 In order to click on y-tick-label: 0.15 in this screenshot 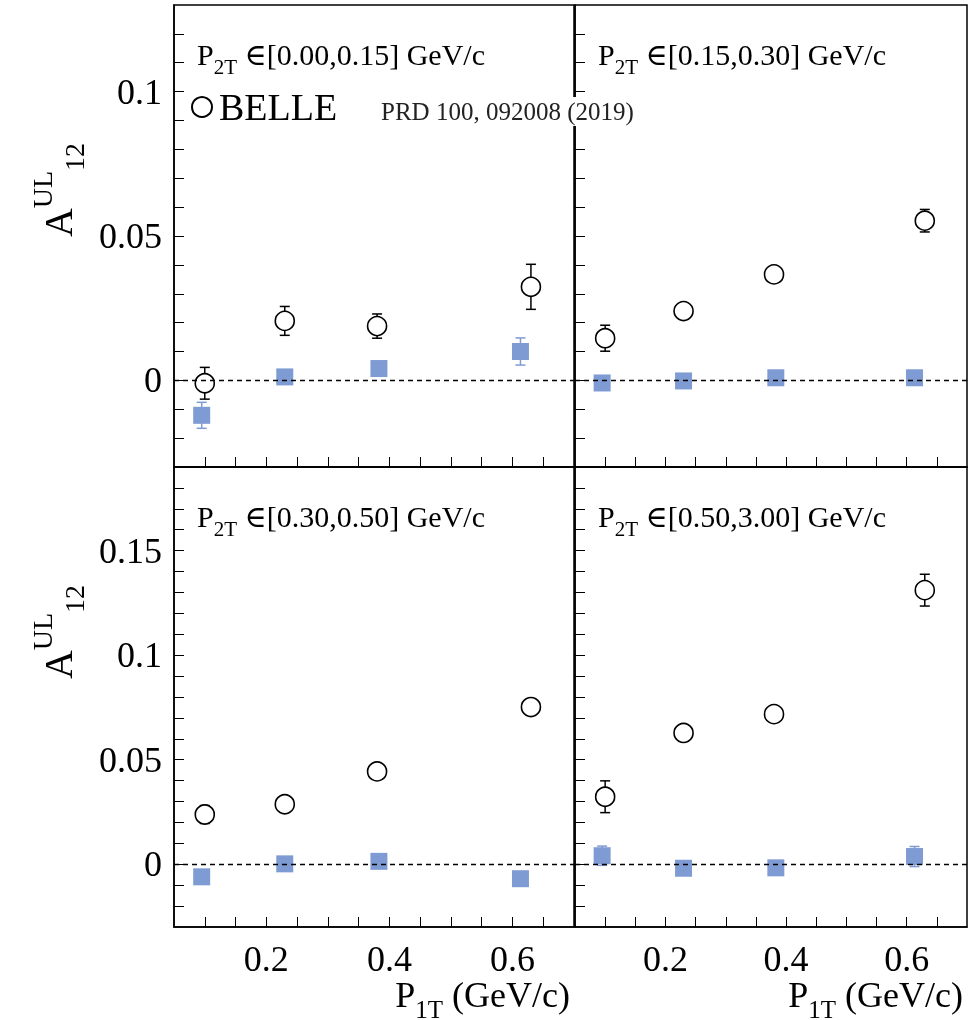, I will do `click(130, 550)`.